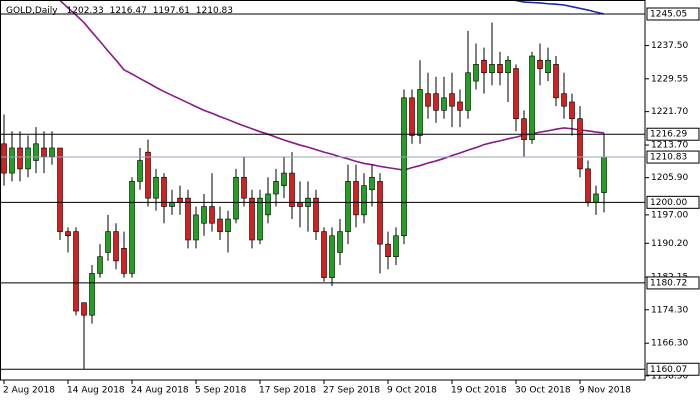  What do you see at coordinates (669, 46) in the screenshot?
I see `y-tick-label: 1237.50` at bounding box center [669, 46].